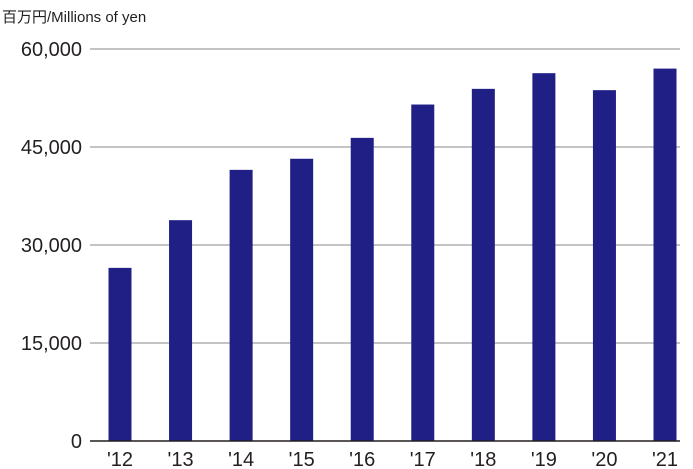  I want to click on y-axis-tick-labels: 0 15,000 30,000 45,000 60,000, so click(51, 246).